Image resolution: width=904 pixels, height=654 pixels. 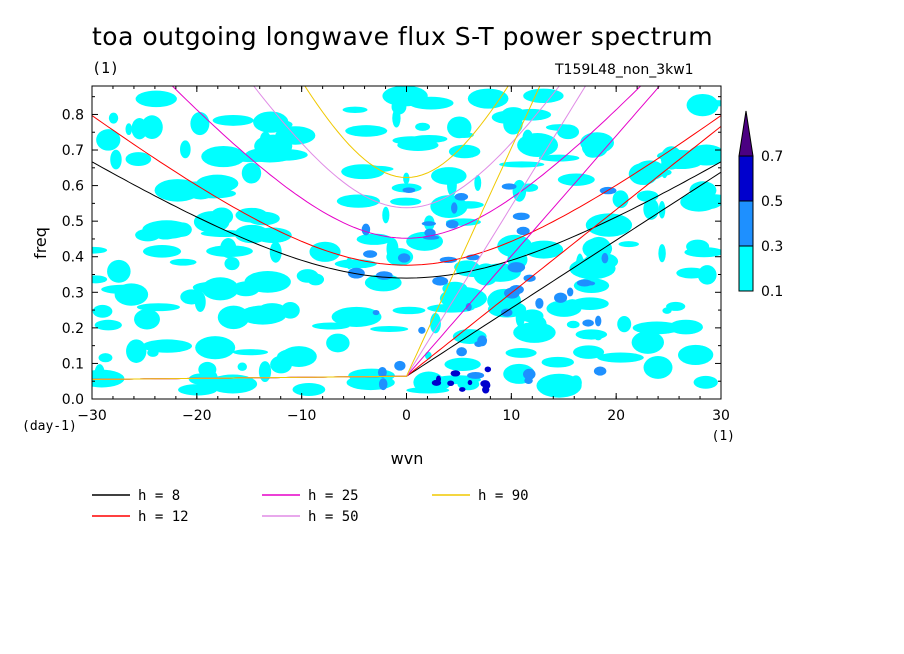 What do you see at coordinates (73, 258) in the screenshot?
I see `y-tick-label: 0.4` at bounding box center [73, 258].